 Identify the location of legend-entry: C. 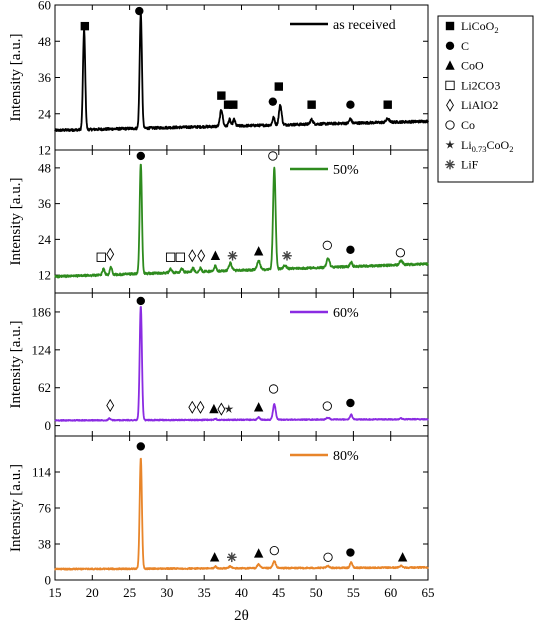
(465, 46).